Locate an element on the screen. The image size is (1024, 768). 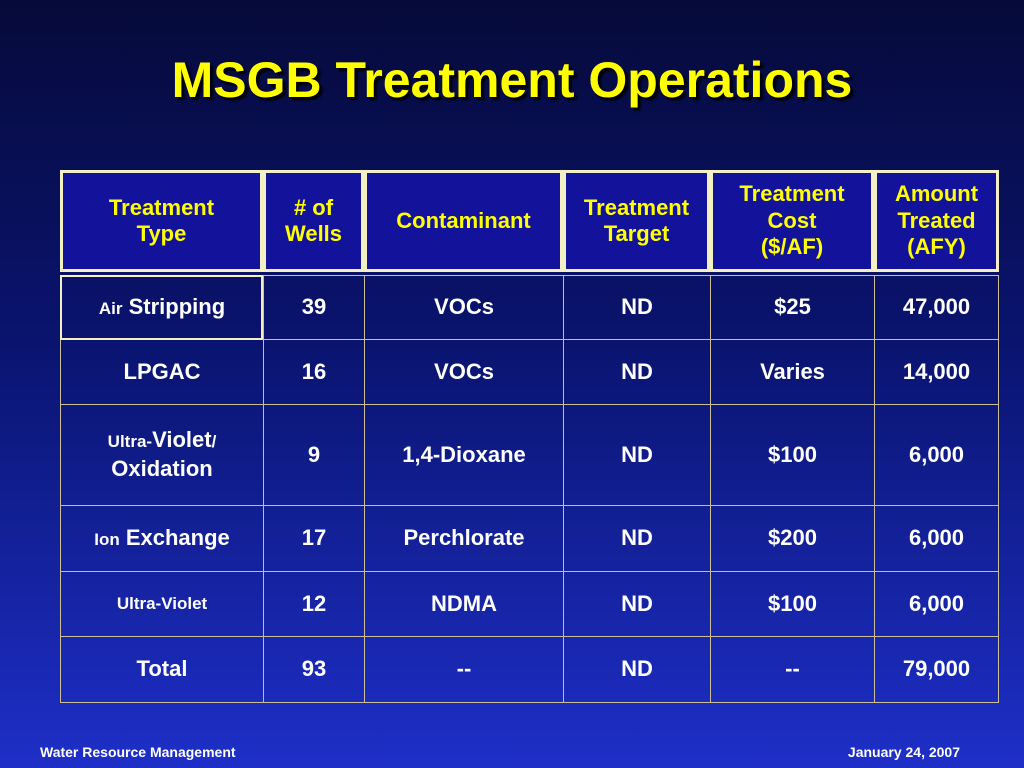
footer-organization: Water Resource Management is located at coordinates (138, 752).